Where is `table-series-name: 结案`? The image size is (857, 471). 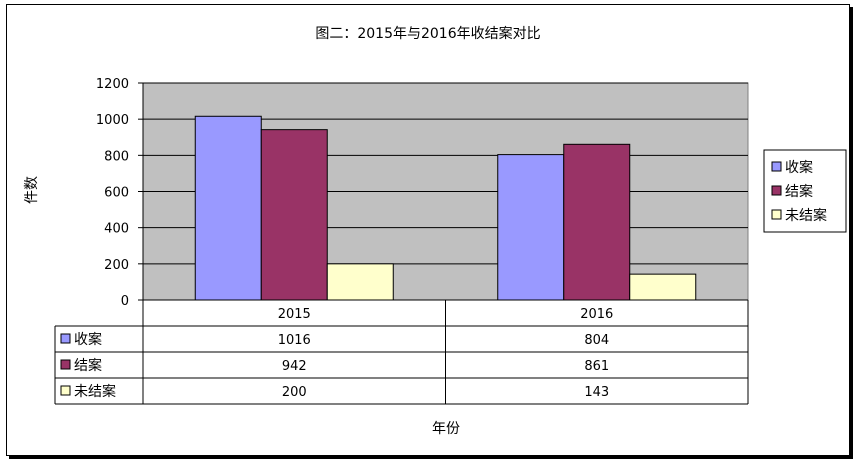
table-series-name: 结案 is located at coordinates (88, 365).